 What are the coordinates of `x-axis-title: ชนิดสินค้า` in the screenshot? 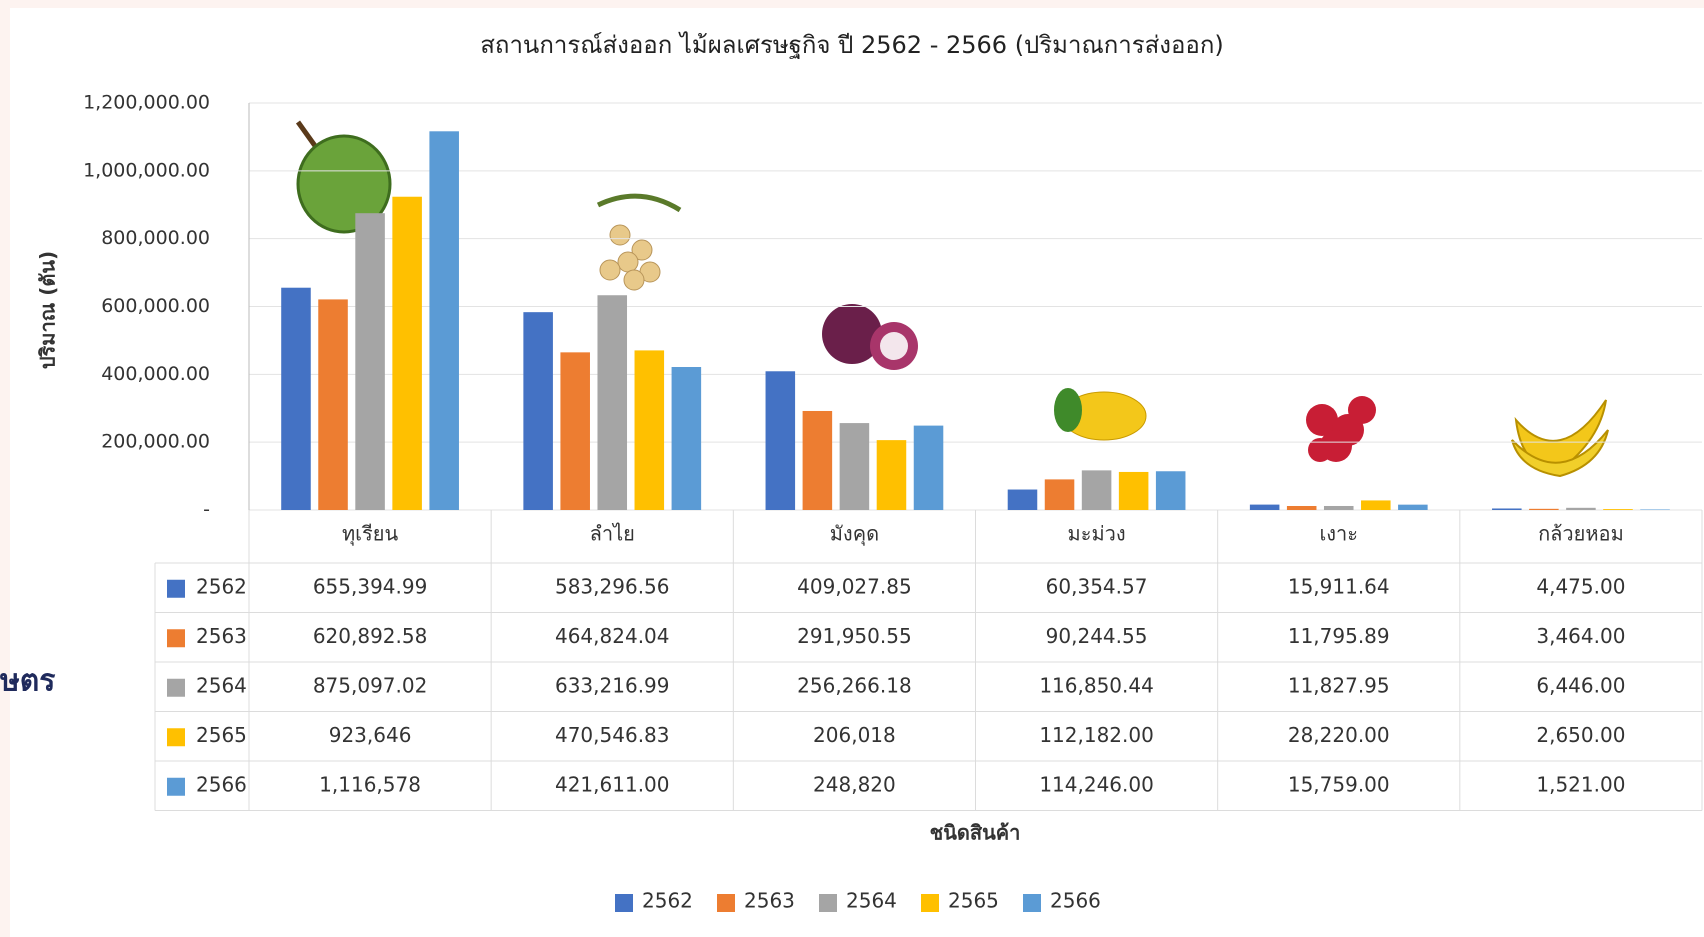 It's located at (975, 833).